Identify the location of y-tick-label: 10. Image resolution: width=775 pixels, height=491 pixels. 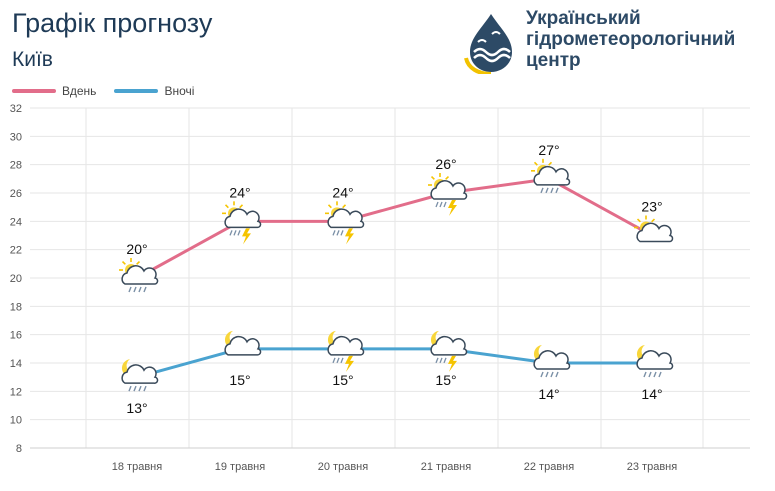
(16, 421).